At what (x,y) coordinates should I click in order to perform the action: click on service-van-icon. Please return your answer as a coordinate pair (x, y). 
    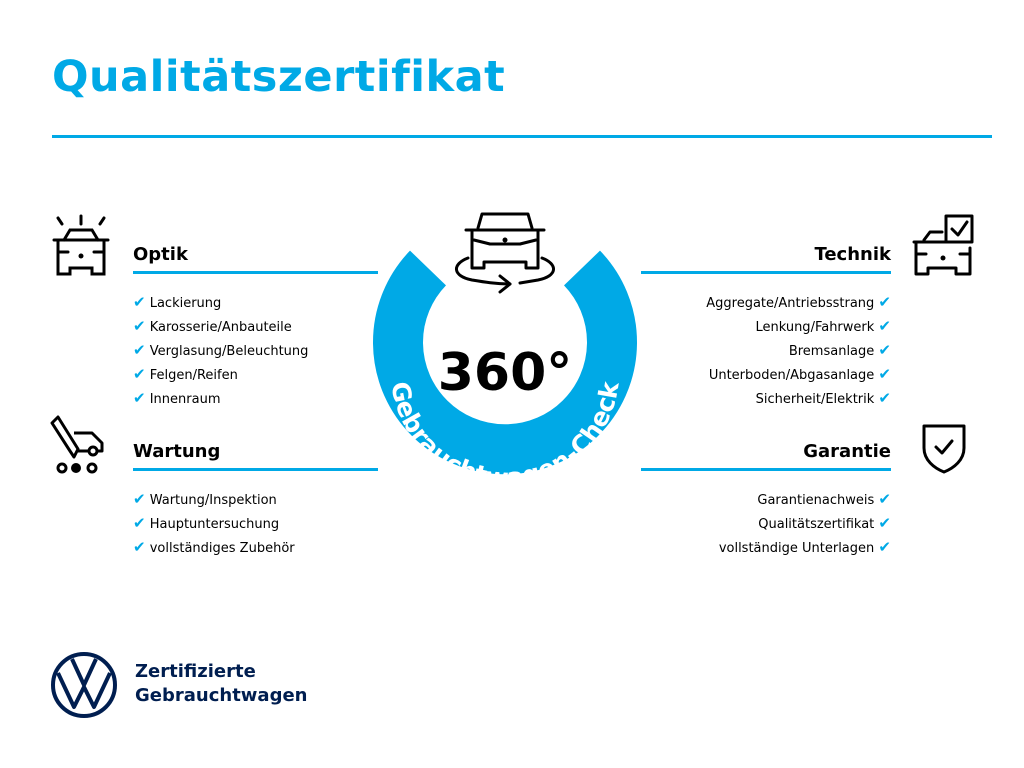
    Looking at the image, I should click on (77, 444).